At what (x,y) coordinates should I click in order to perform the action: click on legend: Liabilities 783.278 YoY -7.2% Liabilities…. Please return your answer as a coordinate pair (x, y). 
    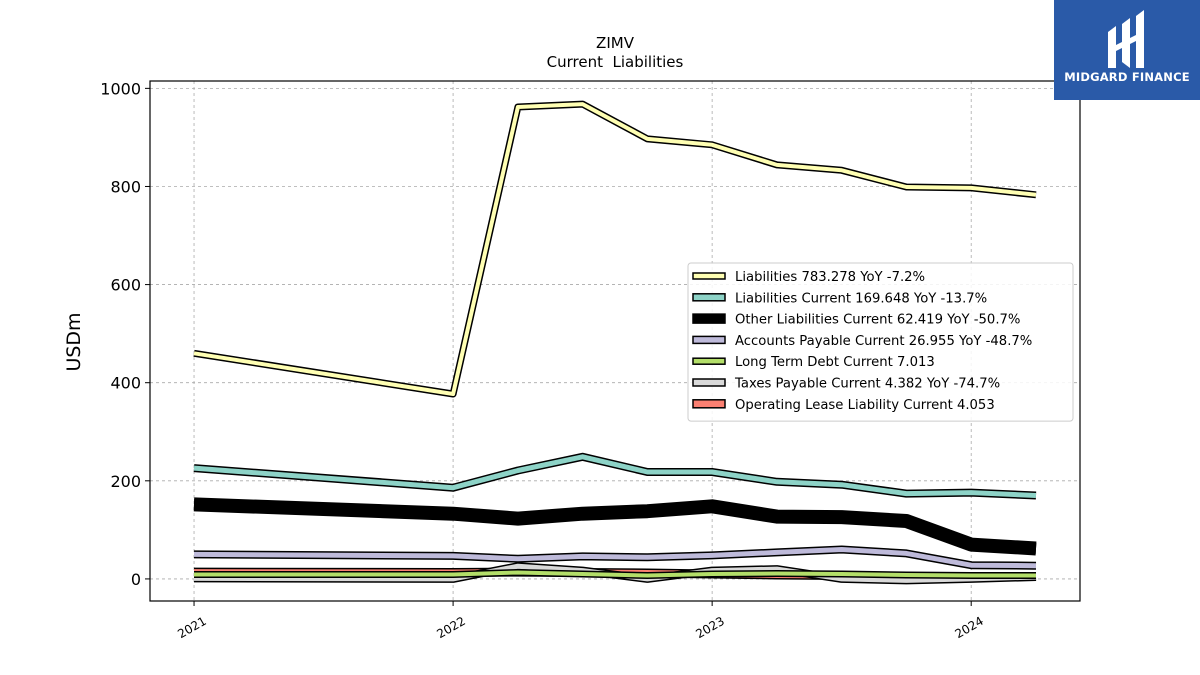
    Looking at the image, I should click on (880, 342).